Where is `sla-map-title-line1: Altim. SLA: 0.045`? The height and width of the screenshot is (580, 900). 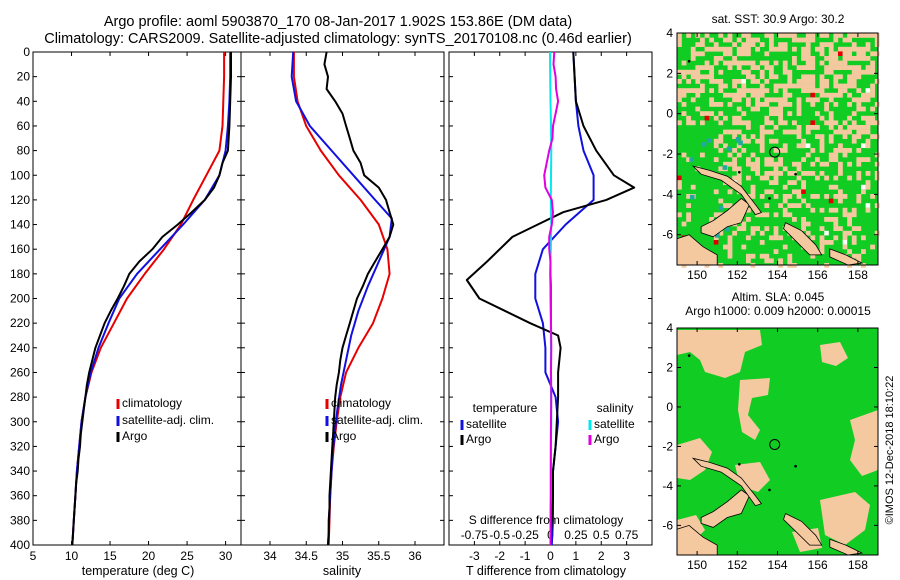 sla-map-title-line1: Altim. SLA: 0.045 is located at coordinates (778, 297).